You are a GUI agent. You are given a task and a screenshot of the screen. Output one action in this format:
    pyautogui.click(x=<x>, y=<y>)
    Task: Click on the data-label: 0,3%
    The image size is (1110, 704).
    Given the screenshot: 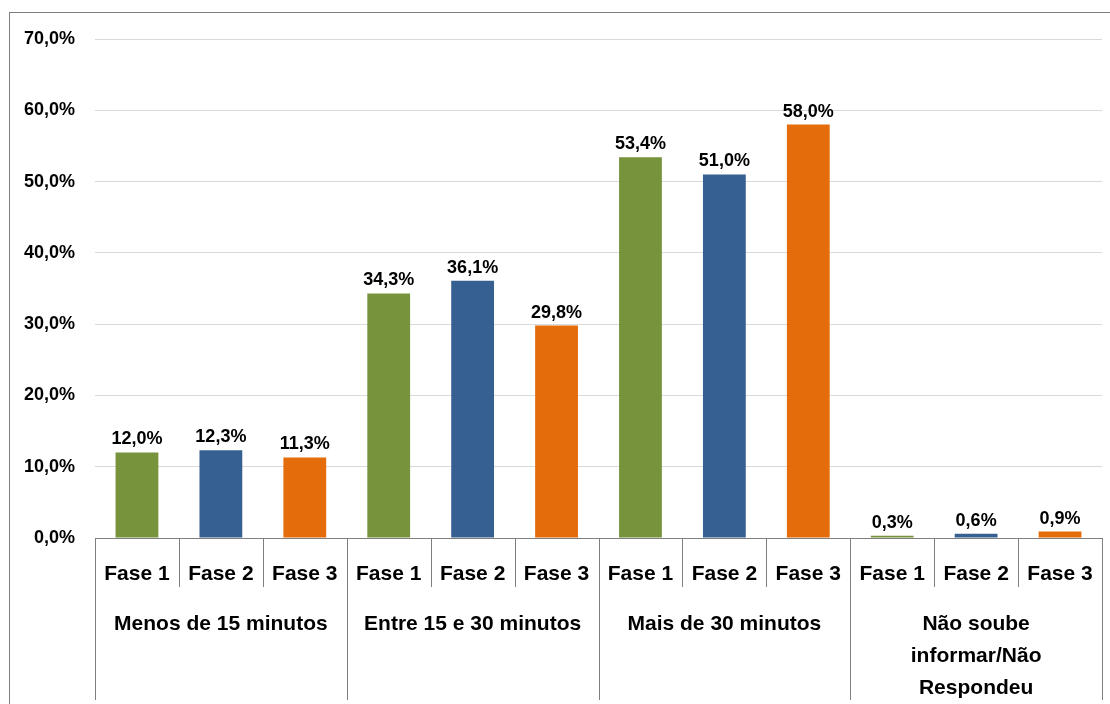 What is the action you would take?
    pyautogui.click(x=892, y=521)
    